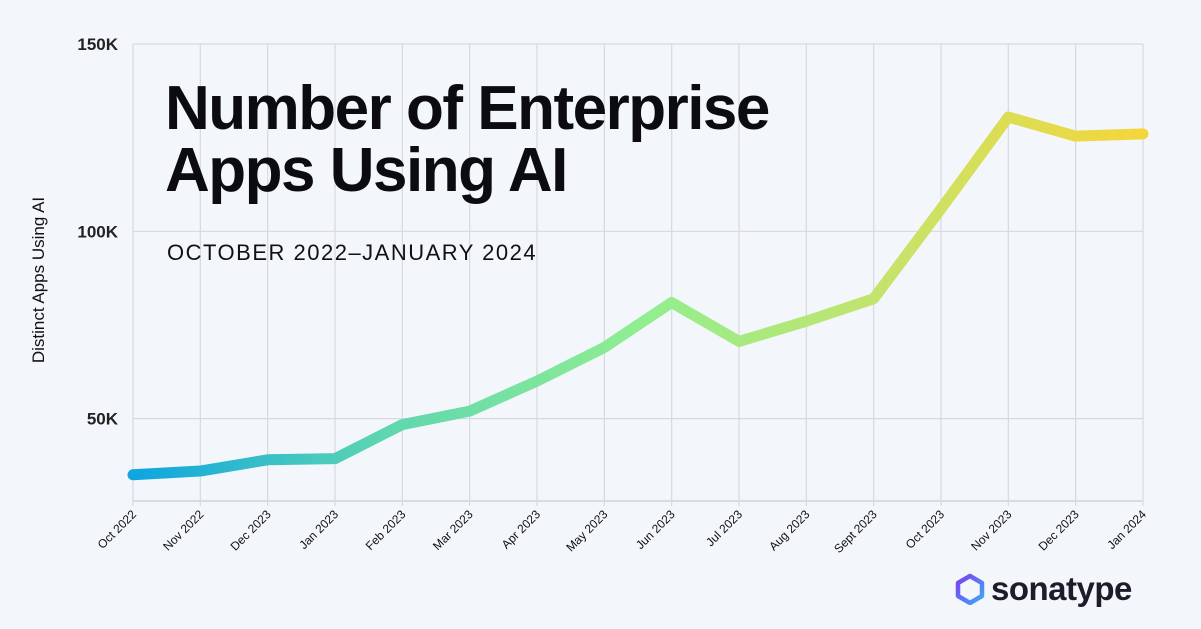 The height and width of the screenshot is (629, 1201). Describe the element at coordinates (467, 108) in the screenshot. I see `title-line-1: Number of Enterprise` at that location.